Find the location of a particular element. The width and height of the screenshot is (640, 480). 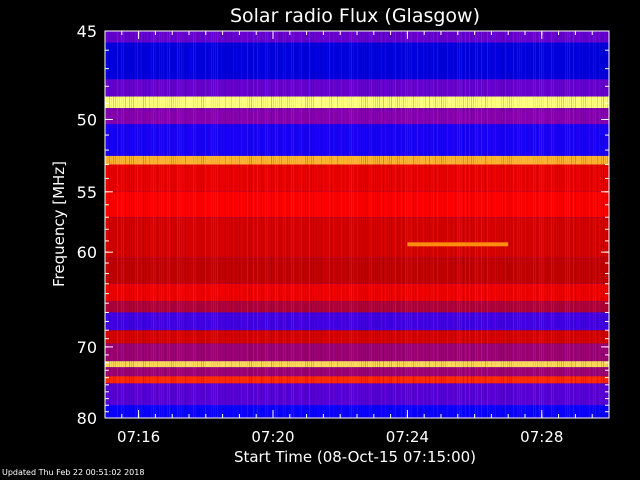

y-tick-label: 60 is located at coordinates (87, 252).